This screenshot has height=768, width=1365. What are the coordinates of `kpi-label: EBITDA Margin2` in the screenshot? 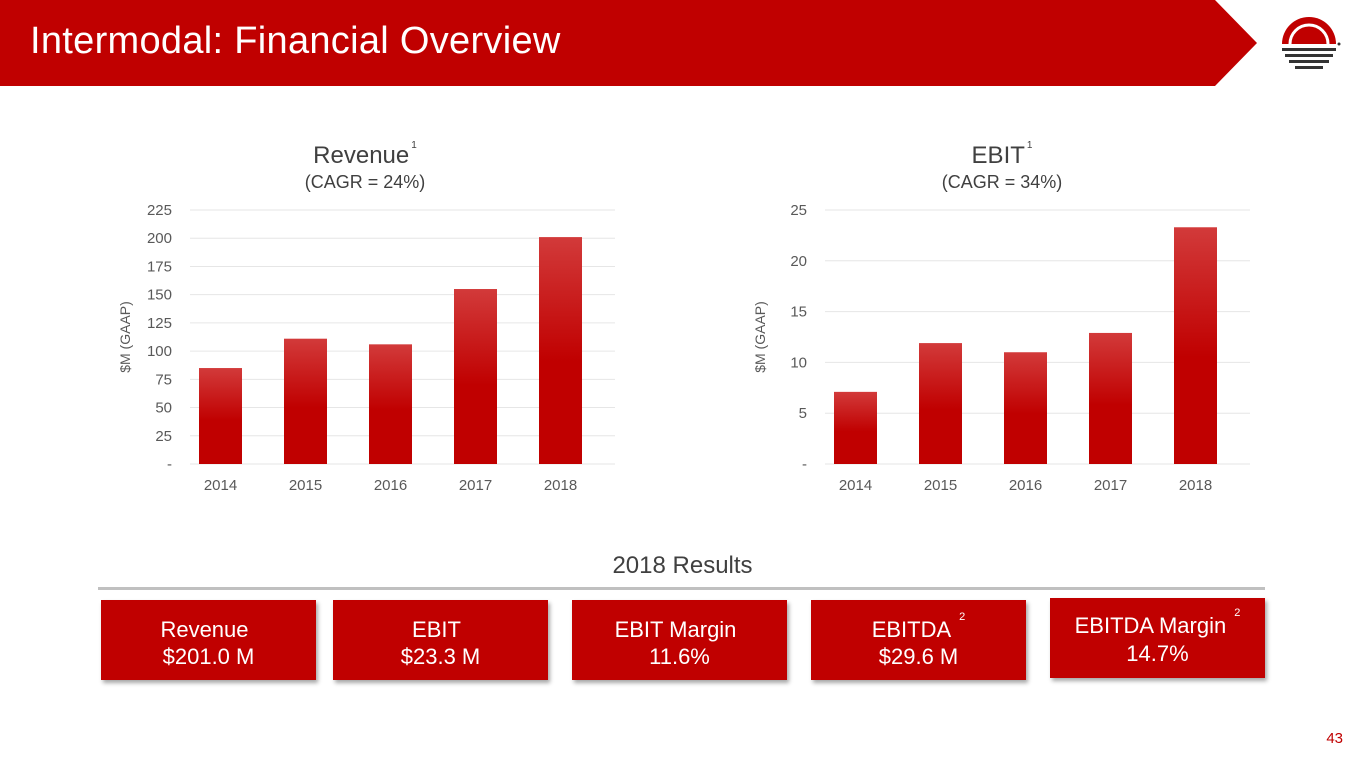 It's located at (1157, 622).